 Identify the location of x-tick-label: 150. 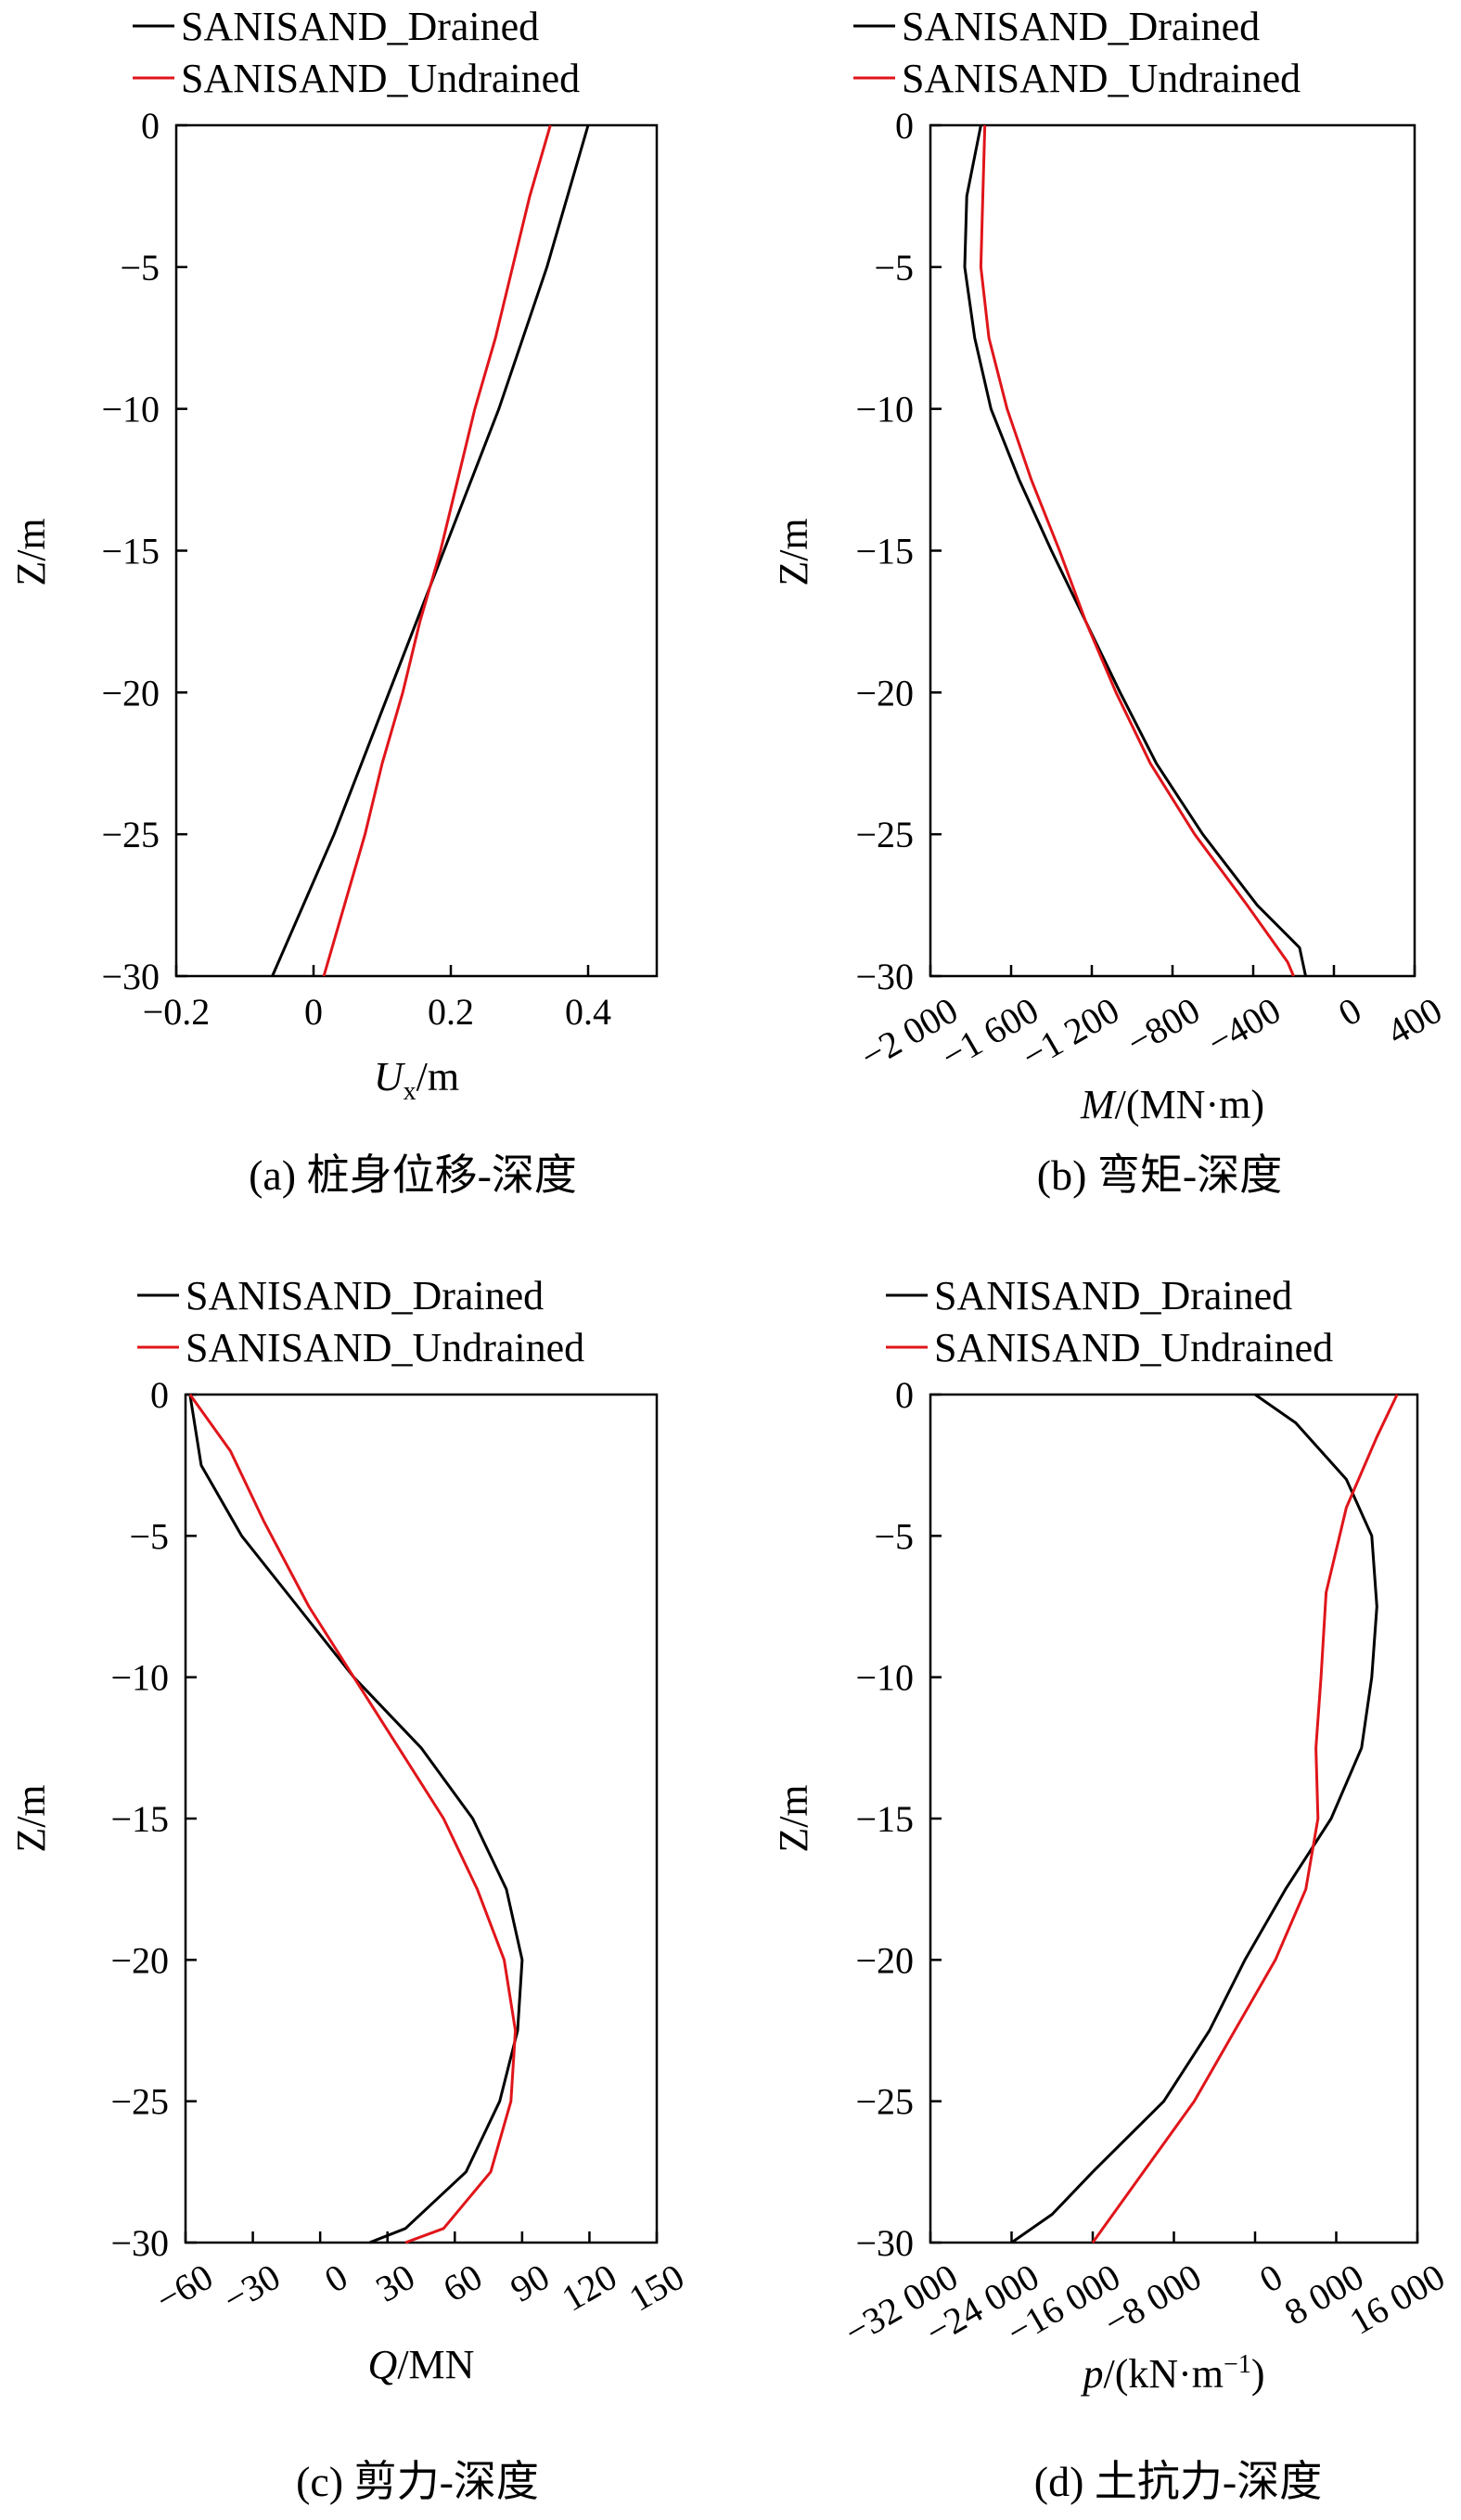
(656, 2288).